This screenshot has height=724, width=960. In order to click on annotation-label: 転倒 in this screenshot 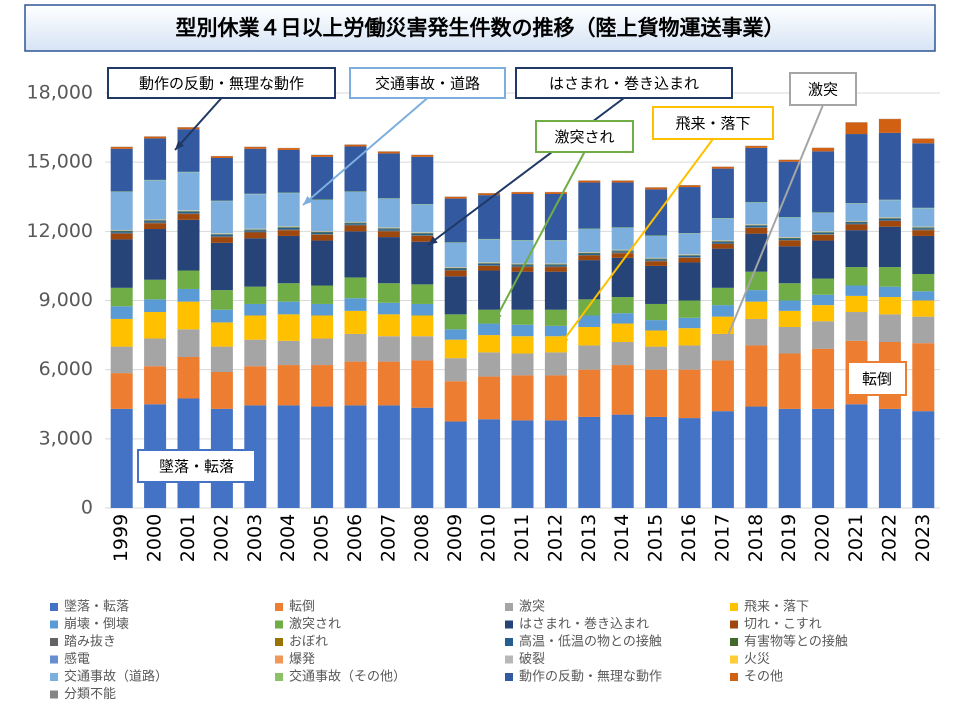, I will do `click(877, 379)`.